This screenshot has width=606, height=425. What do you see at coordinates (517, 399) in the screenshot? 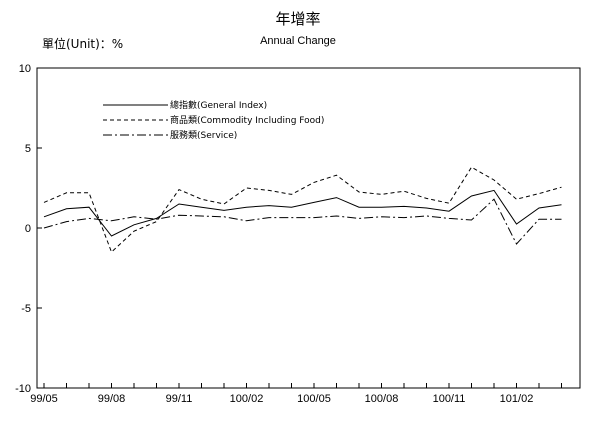
I see `x-tick-label: 101/02` at bounding box center [517, 399].